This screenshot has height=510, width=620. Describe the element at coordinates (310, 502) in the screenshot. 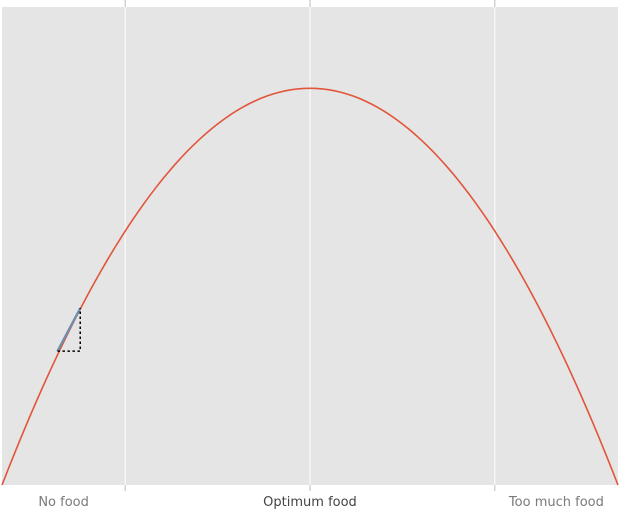

I see `x-tick-label-1: Optimum food` at that location.